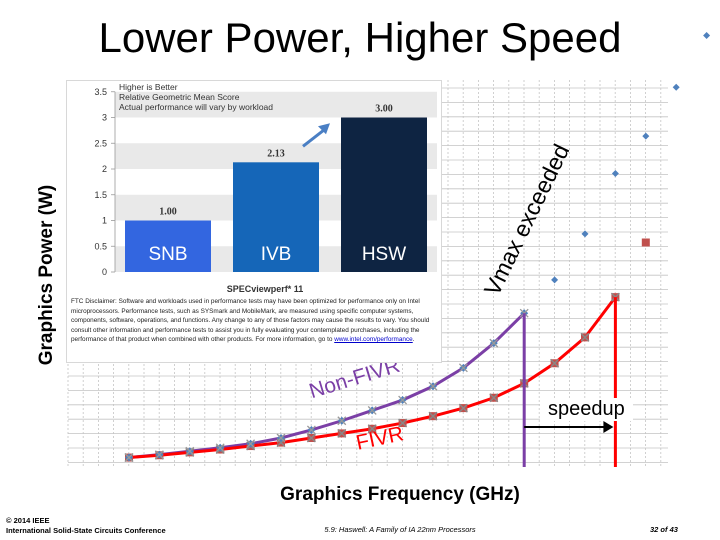 The width and height of the screenshot is (720, 540). What do you see at coordinates (104, 221) in the screenshot?
I see `bar-axis-tick-label: 1` at bounding box center [104, 221].